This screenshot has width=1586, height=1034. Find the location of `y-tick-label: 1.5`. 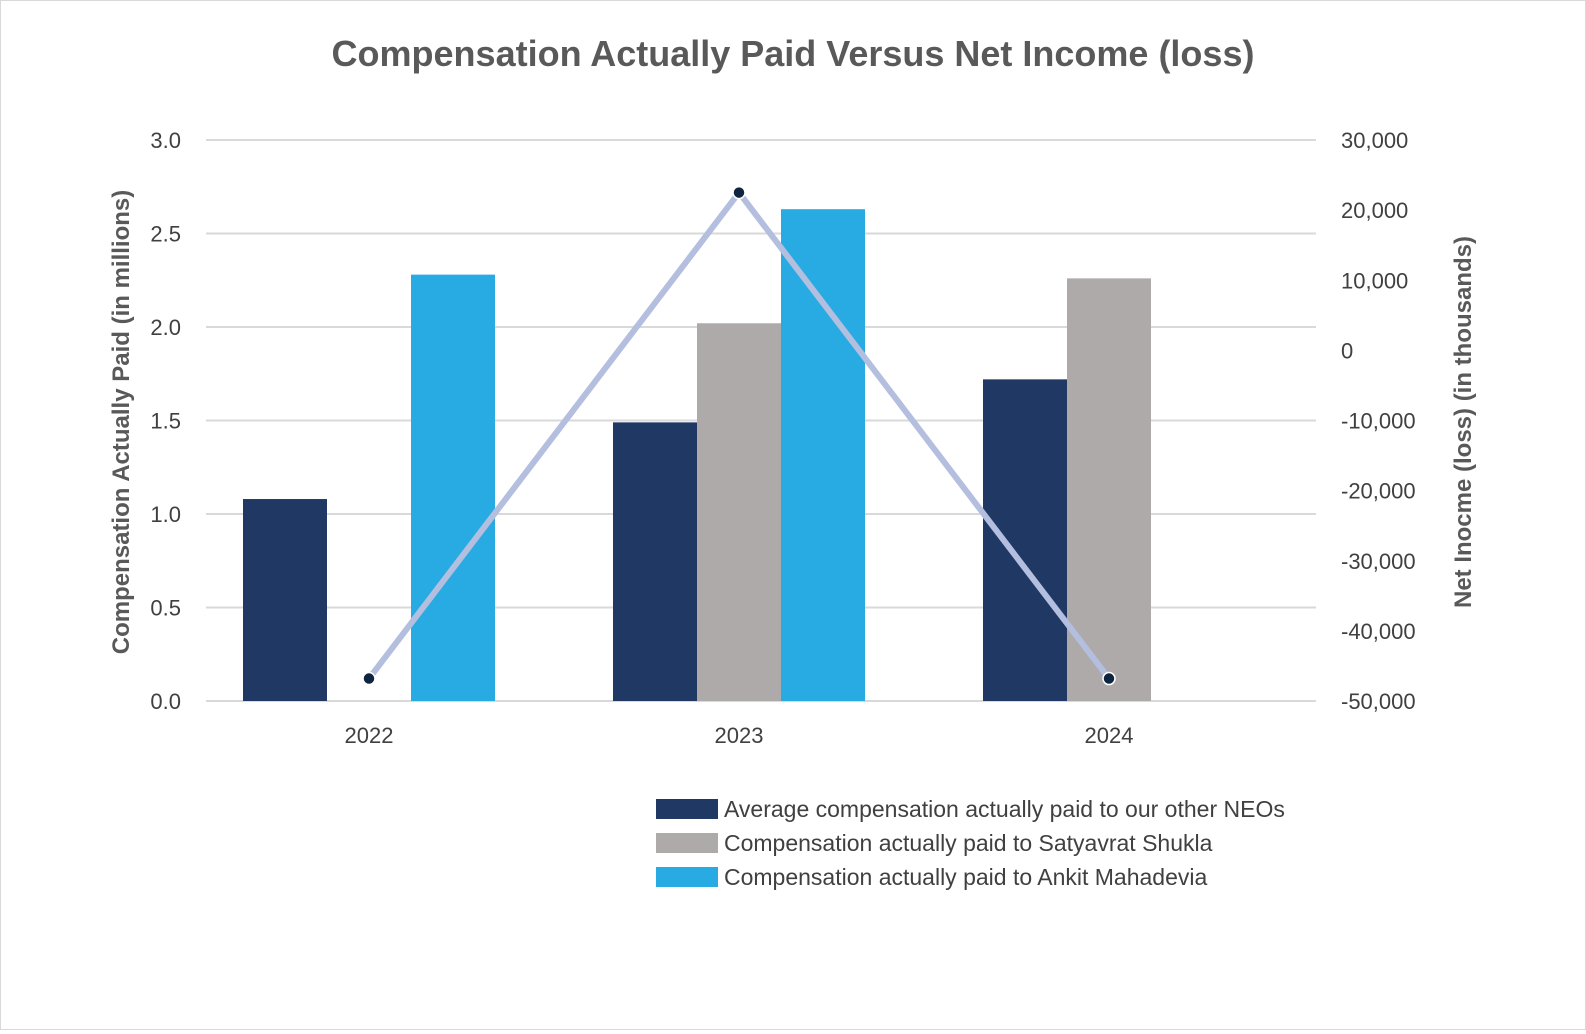

y-tick-label: 1.5 is located at coordinates (165, 421).